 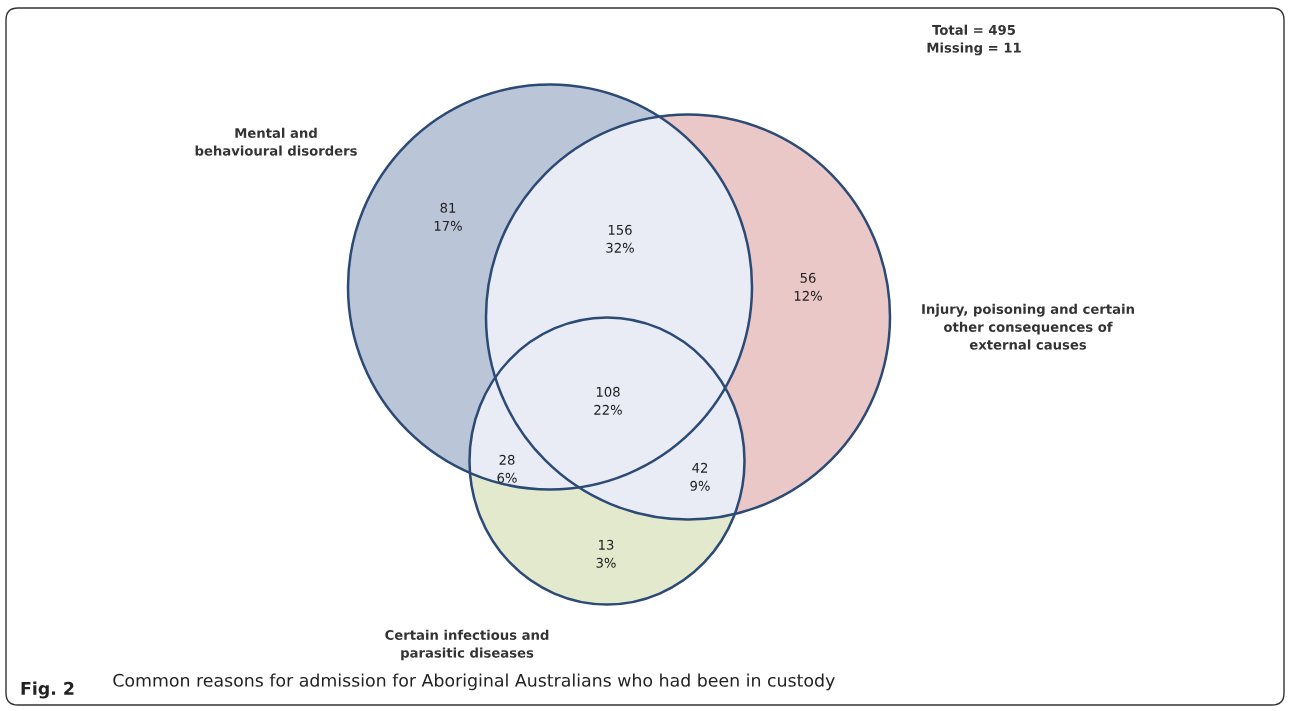 I want to click on data-label: 81, so click(x=448, y=207).